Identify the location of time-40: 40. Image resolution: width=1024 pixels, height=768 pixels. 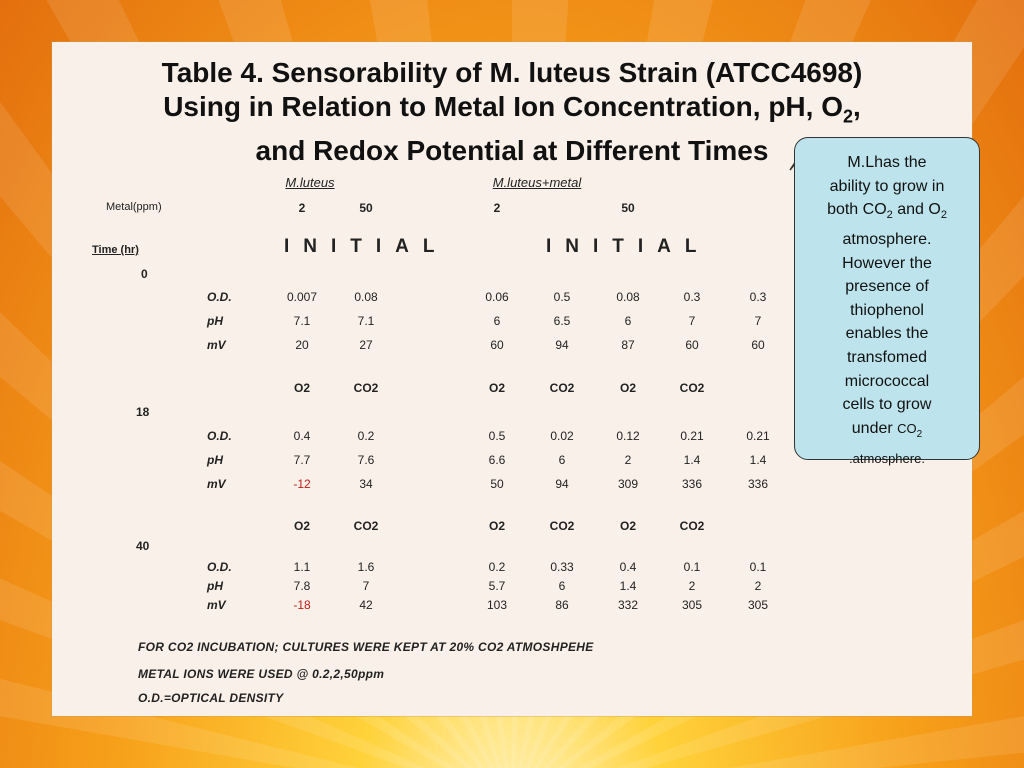
(143, 546).